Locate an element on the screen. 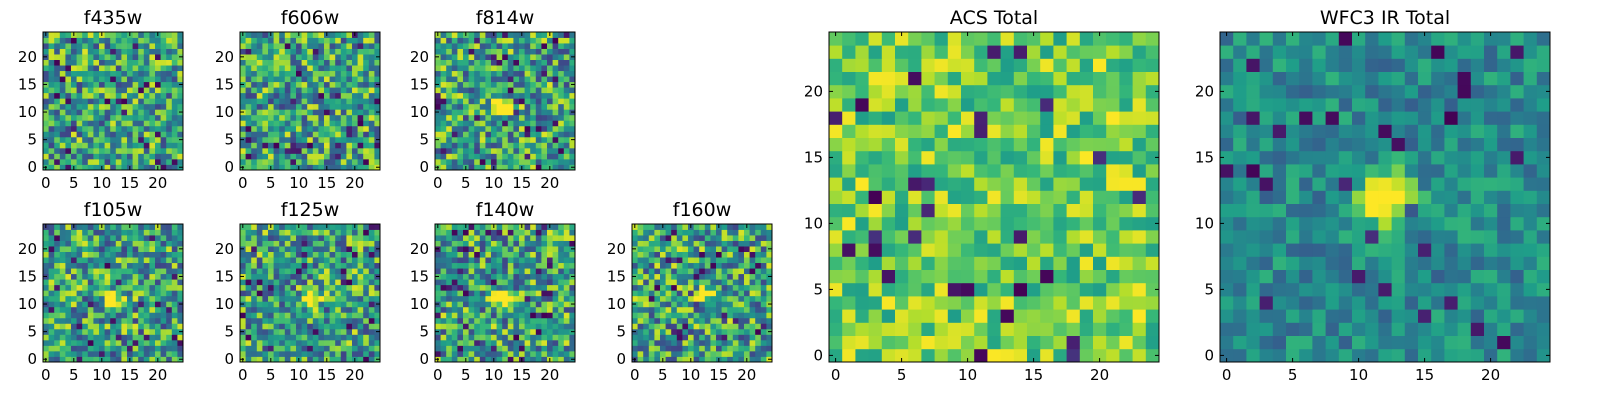 Image resolution: width=1600 pixels, height=400 pixels. x-tick-label: 0 is located at coordinates (46, 183).